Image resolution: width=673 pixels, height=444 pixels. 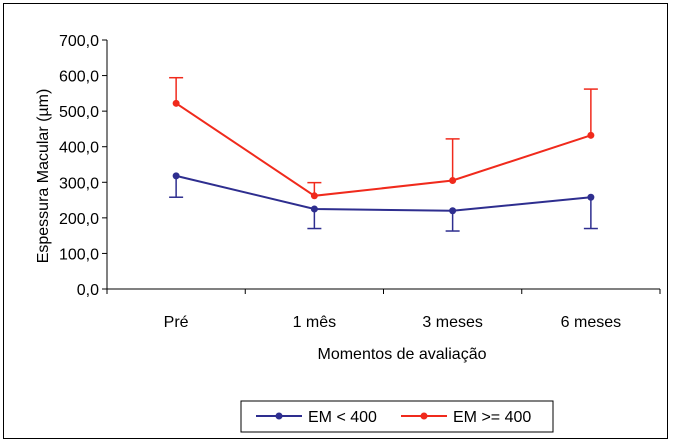 I want to click on y-tick-label: 200,0, so click(x=79, y=219).